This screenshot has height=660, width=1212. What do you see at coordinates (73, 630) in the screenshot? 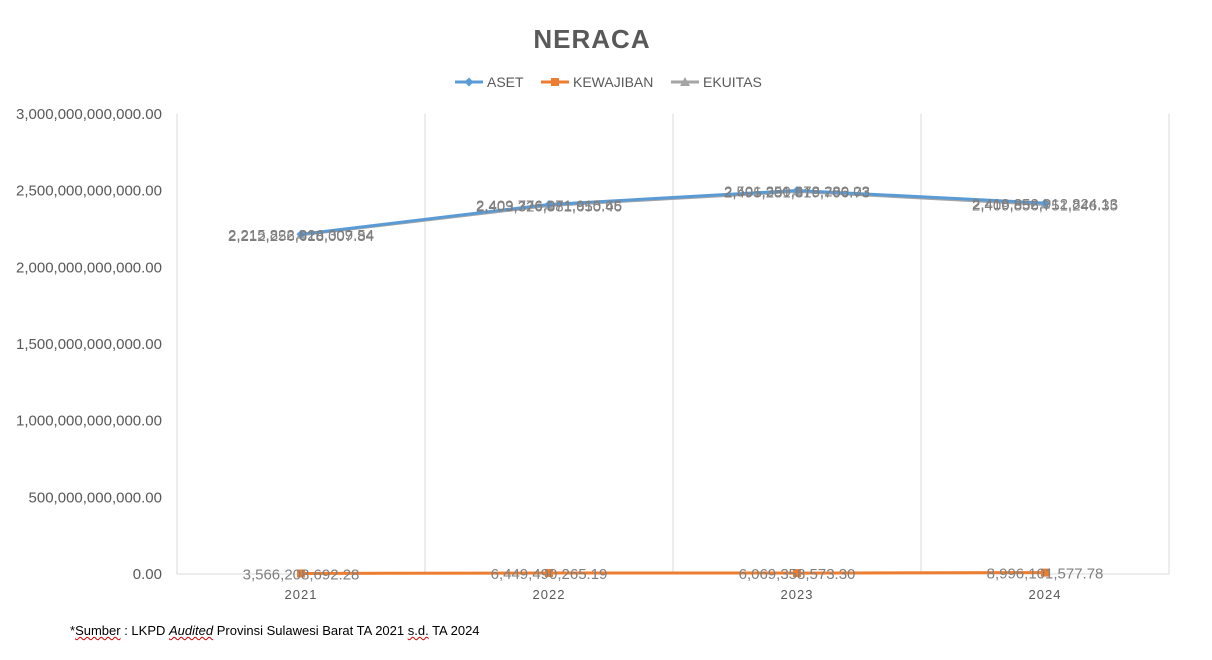
I see `footnote-prefix: *` at bounding box center [73, 630].